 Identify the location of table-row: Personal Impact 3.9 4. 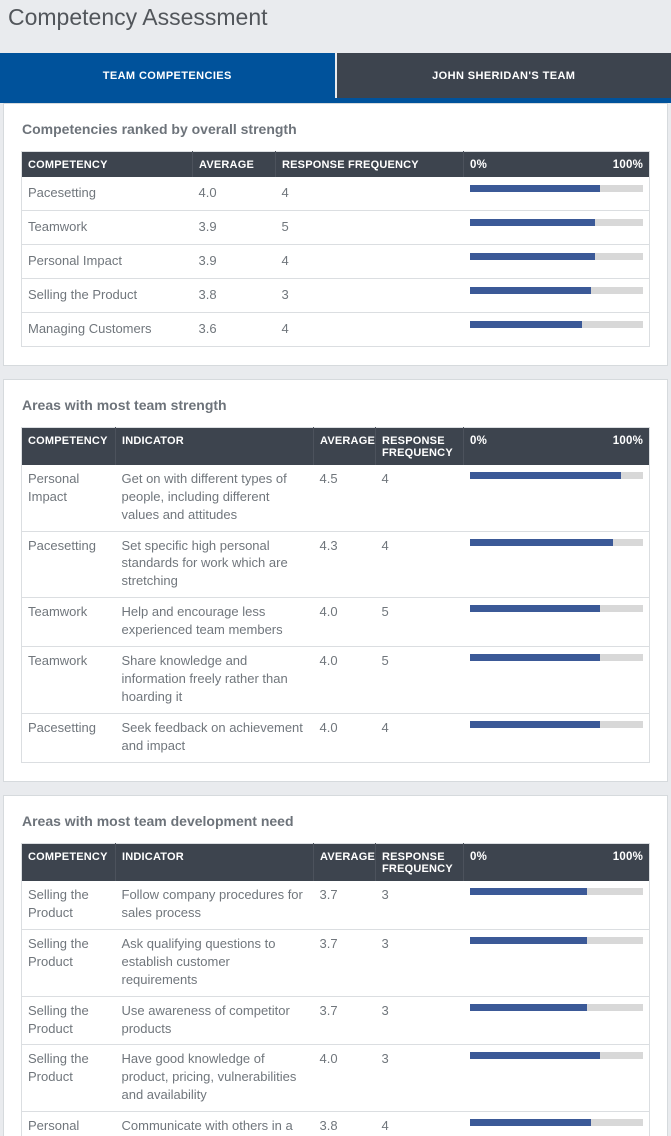
(335, 261).